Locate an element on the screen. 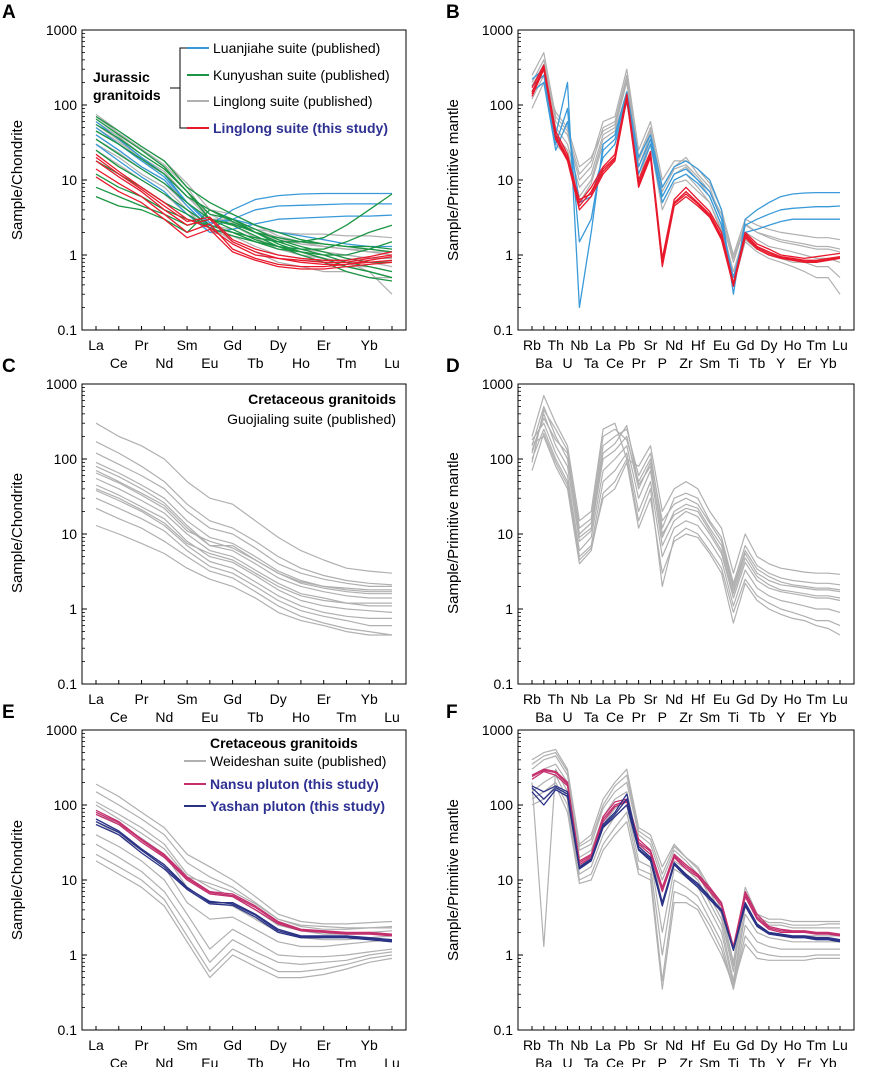 Image resolution: width=872 pixels, height=1067 pixels. y-tick-label: 0.1 is located at coordinates (504, 684).